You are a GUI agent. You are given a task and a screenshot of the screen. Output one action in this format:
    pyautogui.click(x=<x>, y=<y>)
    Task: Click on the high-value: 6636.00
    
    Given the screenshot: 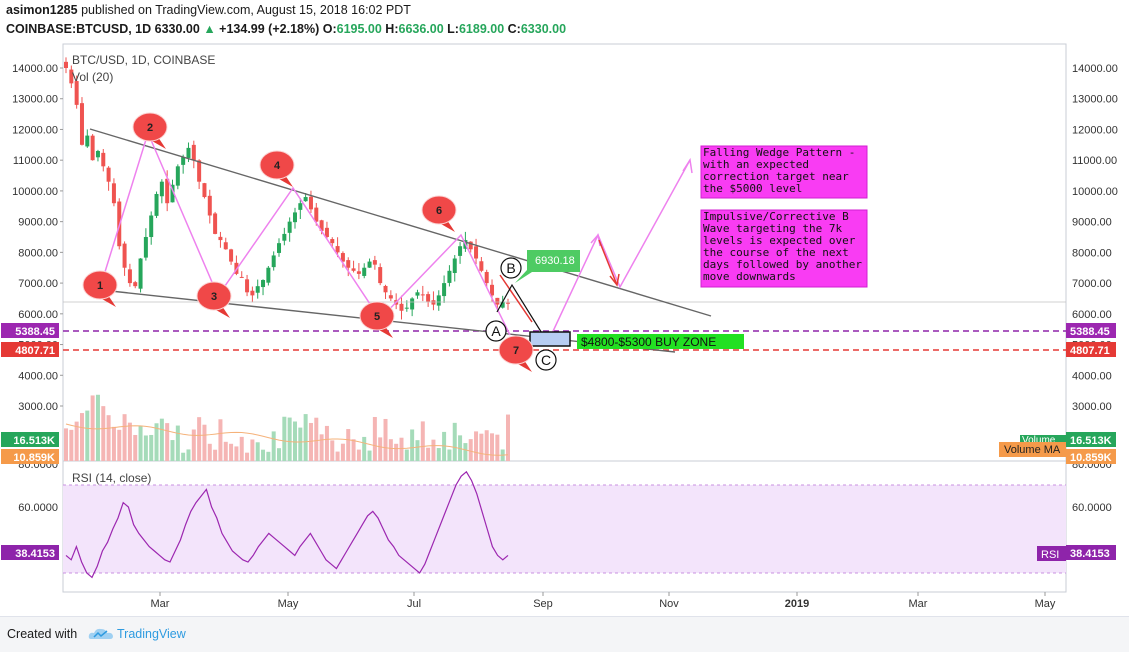 What is the action you would take?
    pyautogui.click(x=421, y=29)
    